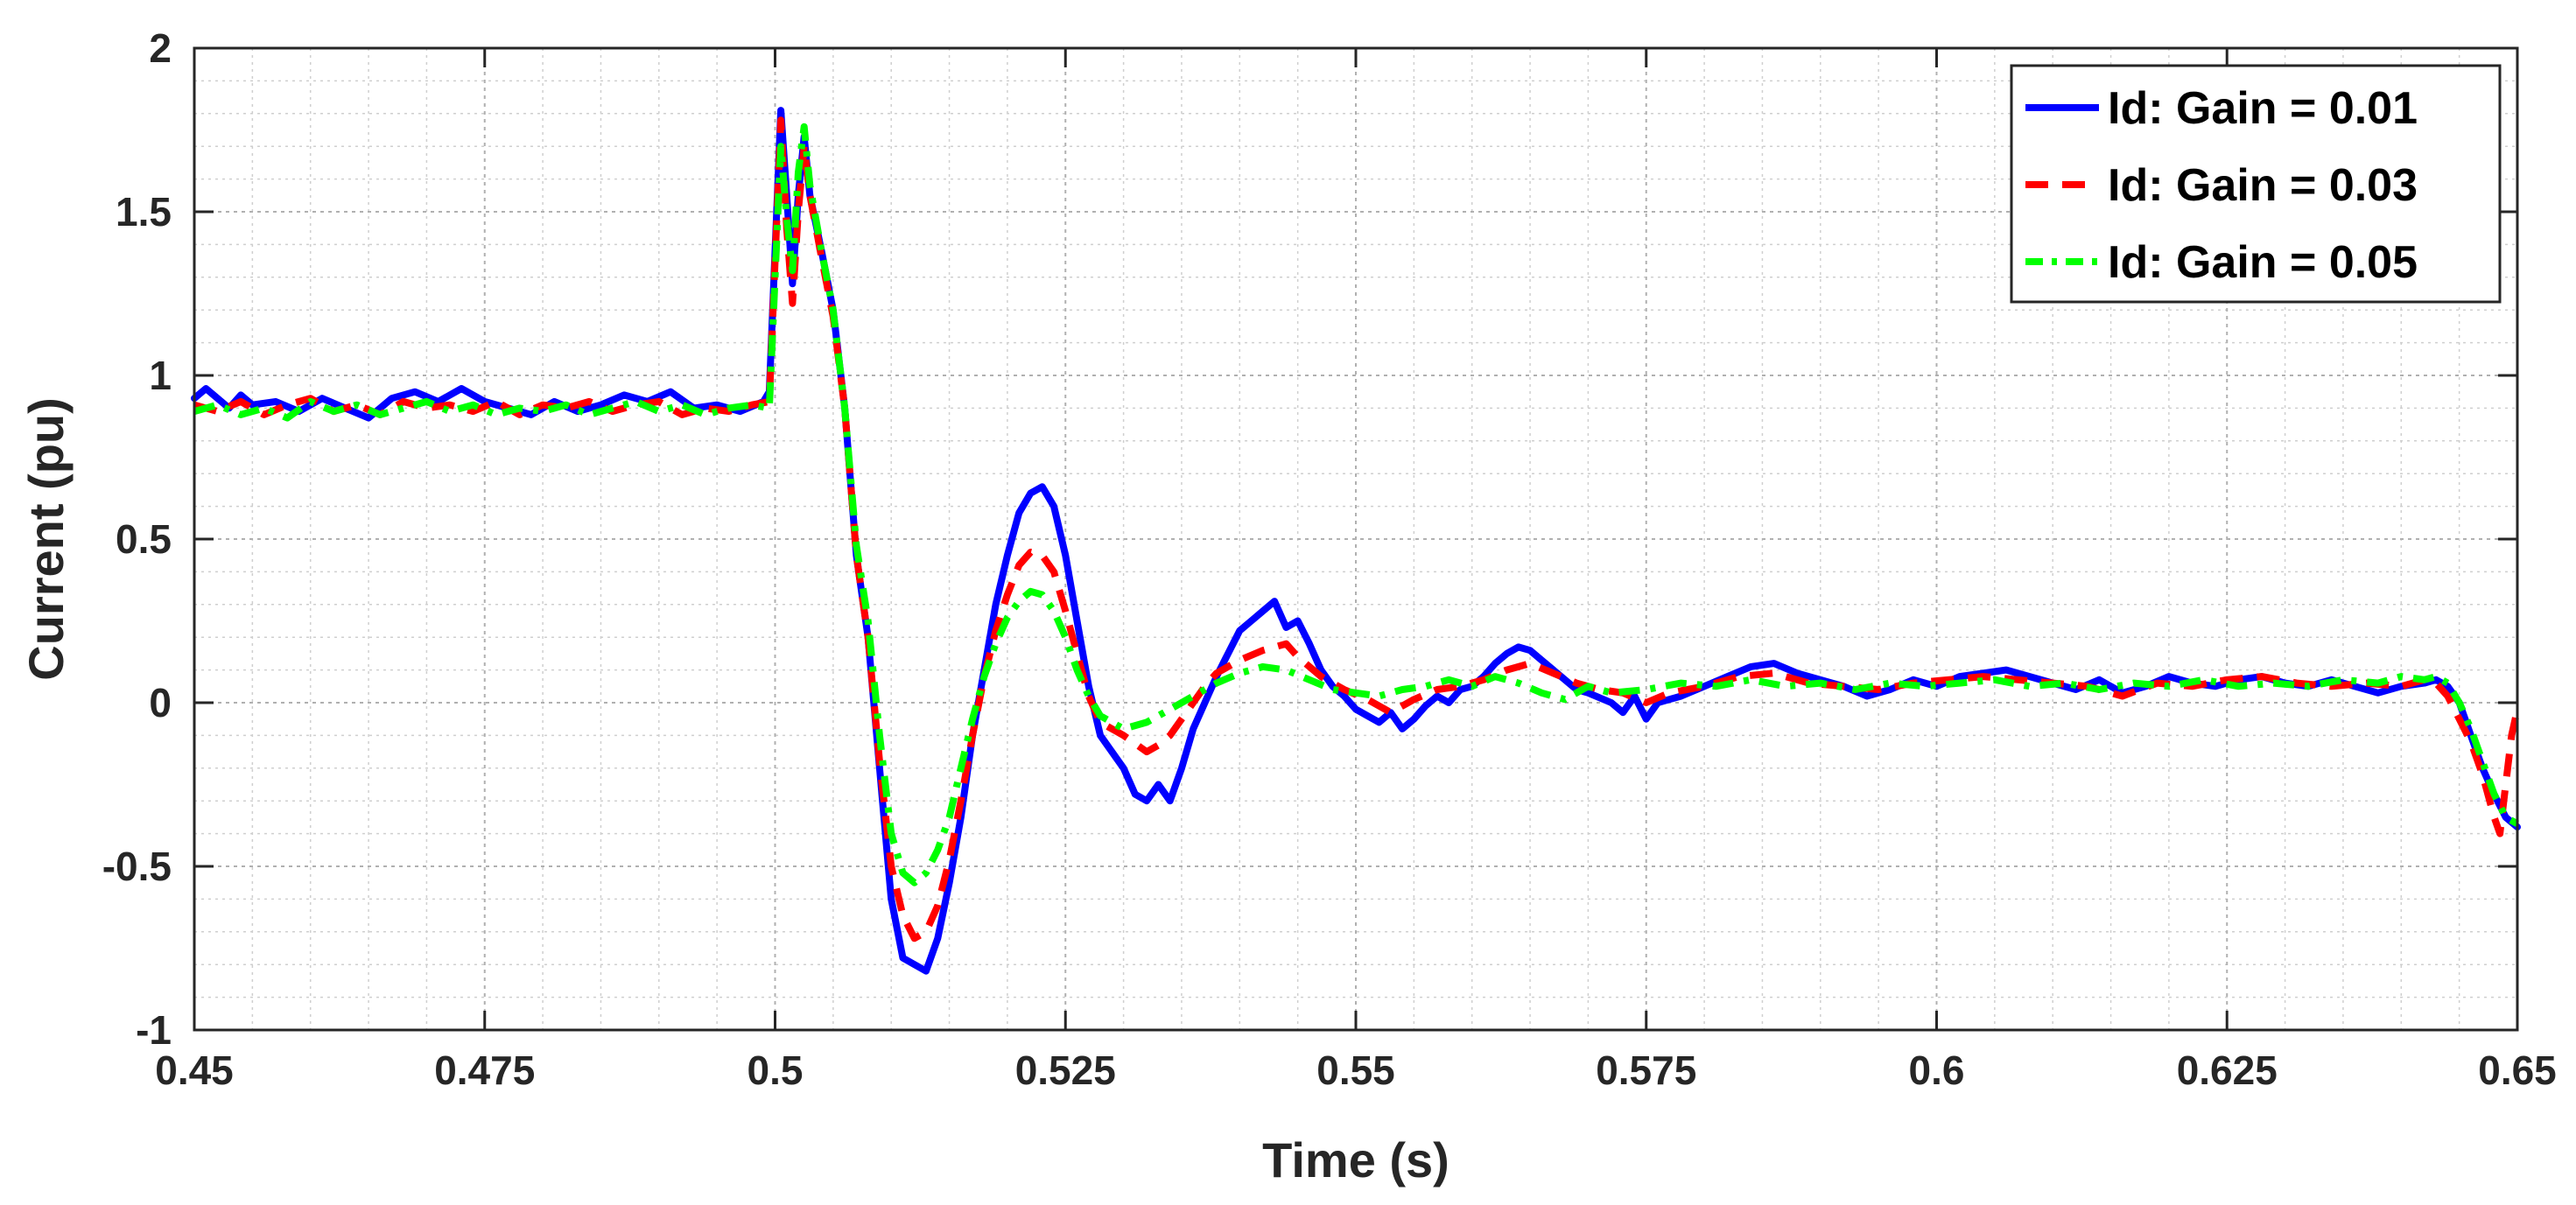 This screenshot has width=2576, height=1205. What do you see at coordinates (2518, 1070) in the screenshot?
I see `x-tick-label: 0.65` at bounding box center [2518, 1070].